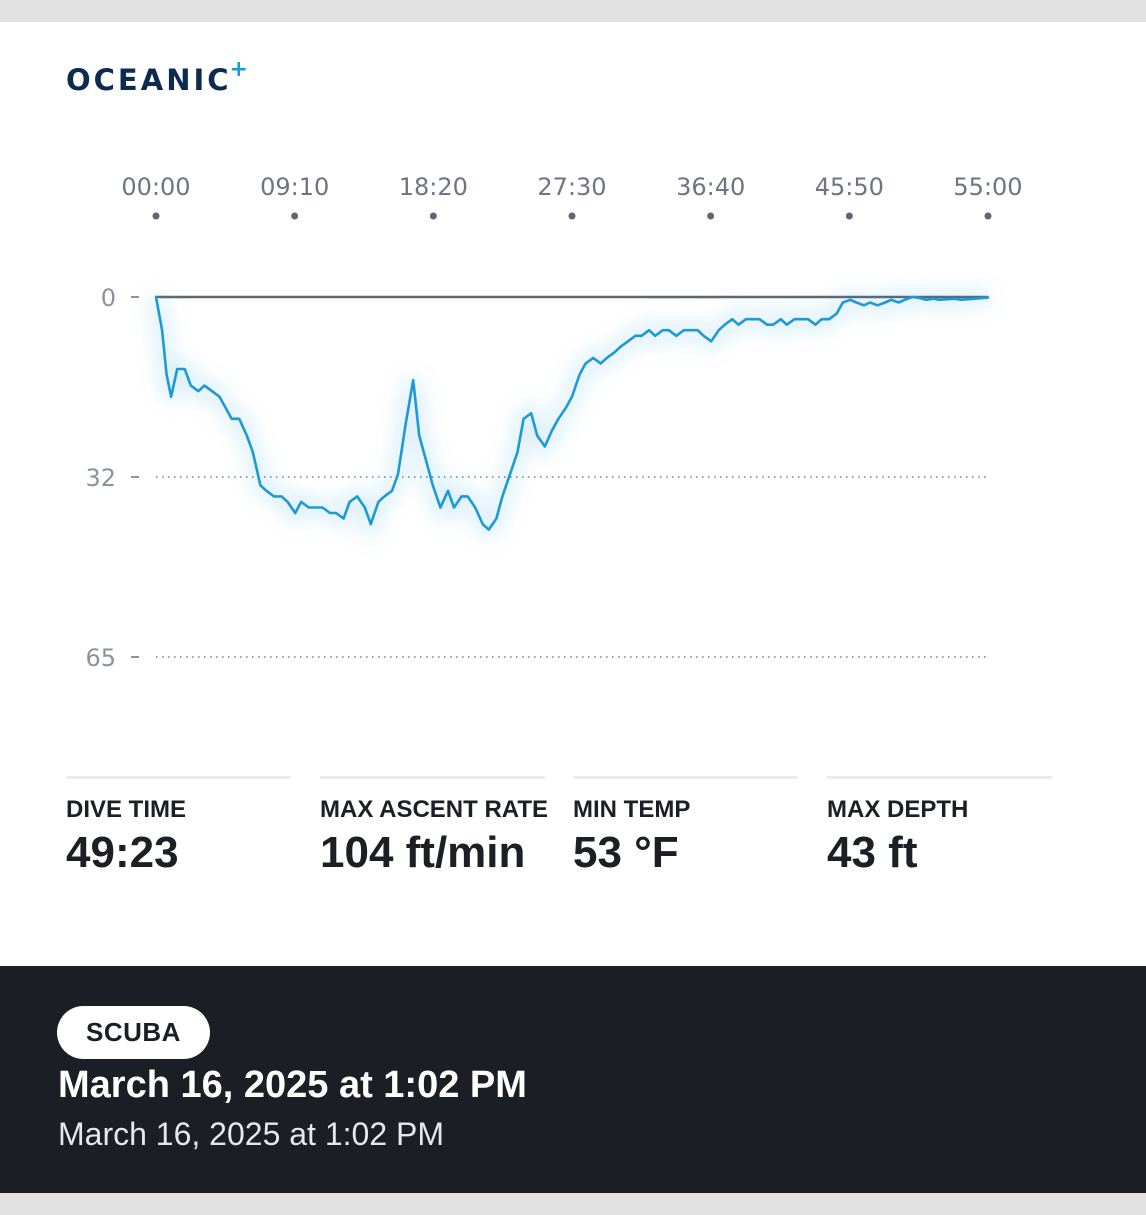 This screenshot has width=1146, height=1215. Describe the element at coordinates (685, 827) in the screenshot. I see `stat-min-temp: MIN TEMP 53 °F` at that location.